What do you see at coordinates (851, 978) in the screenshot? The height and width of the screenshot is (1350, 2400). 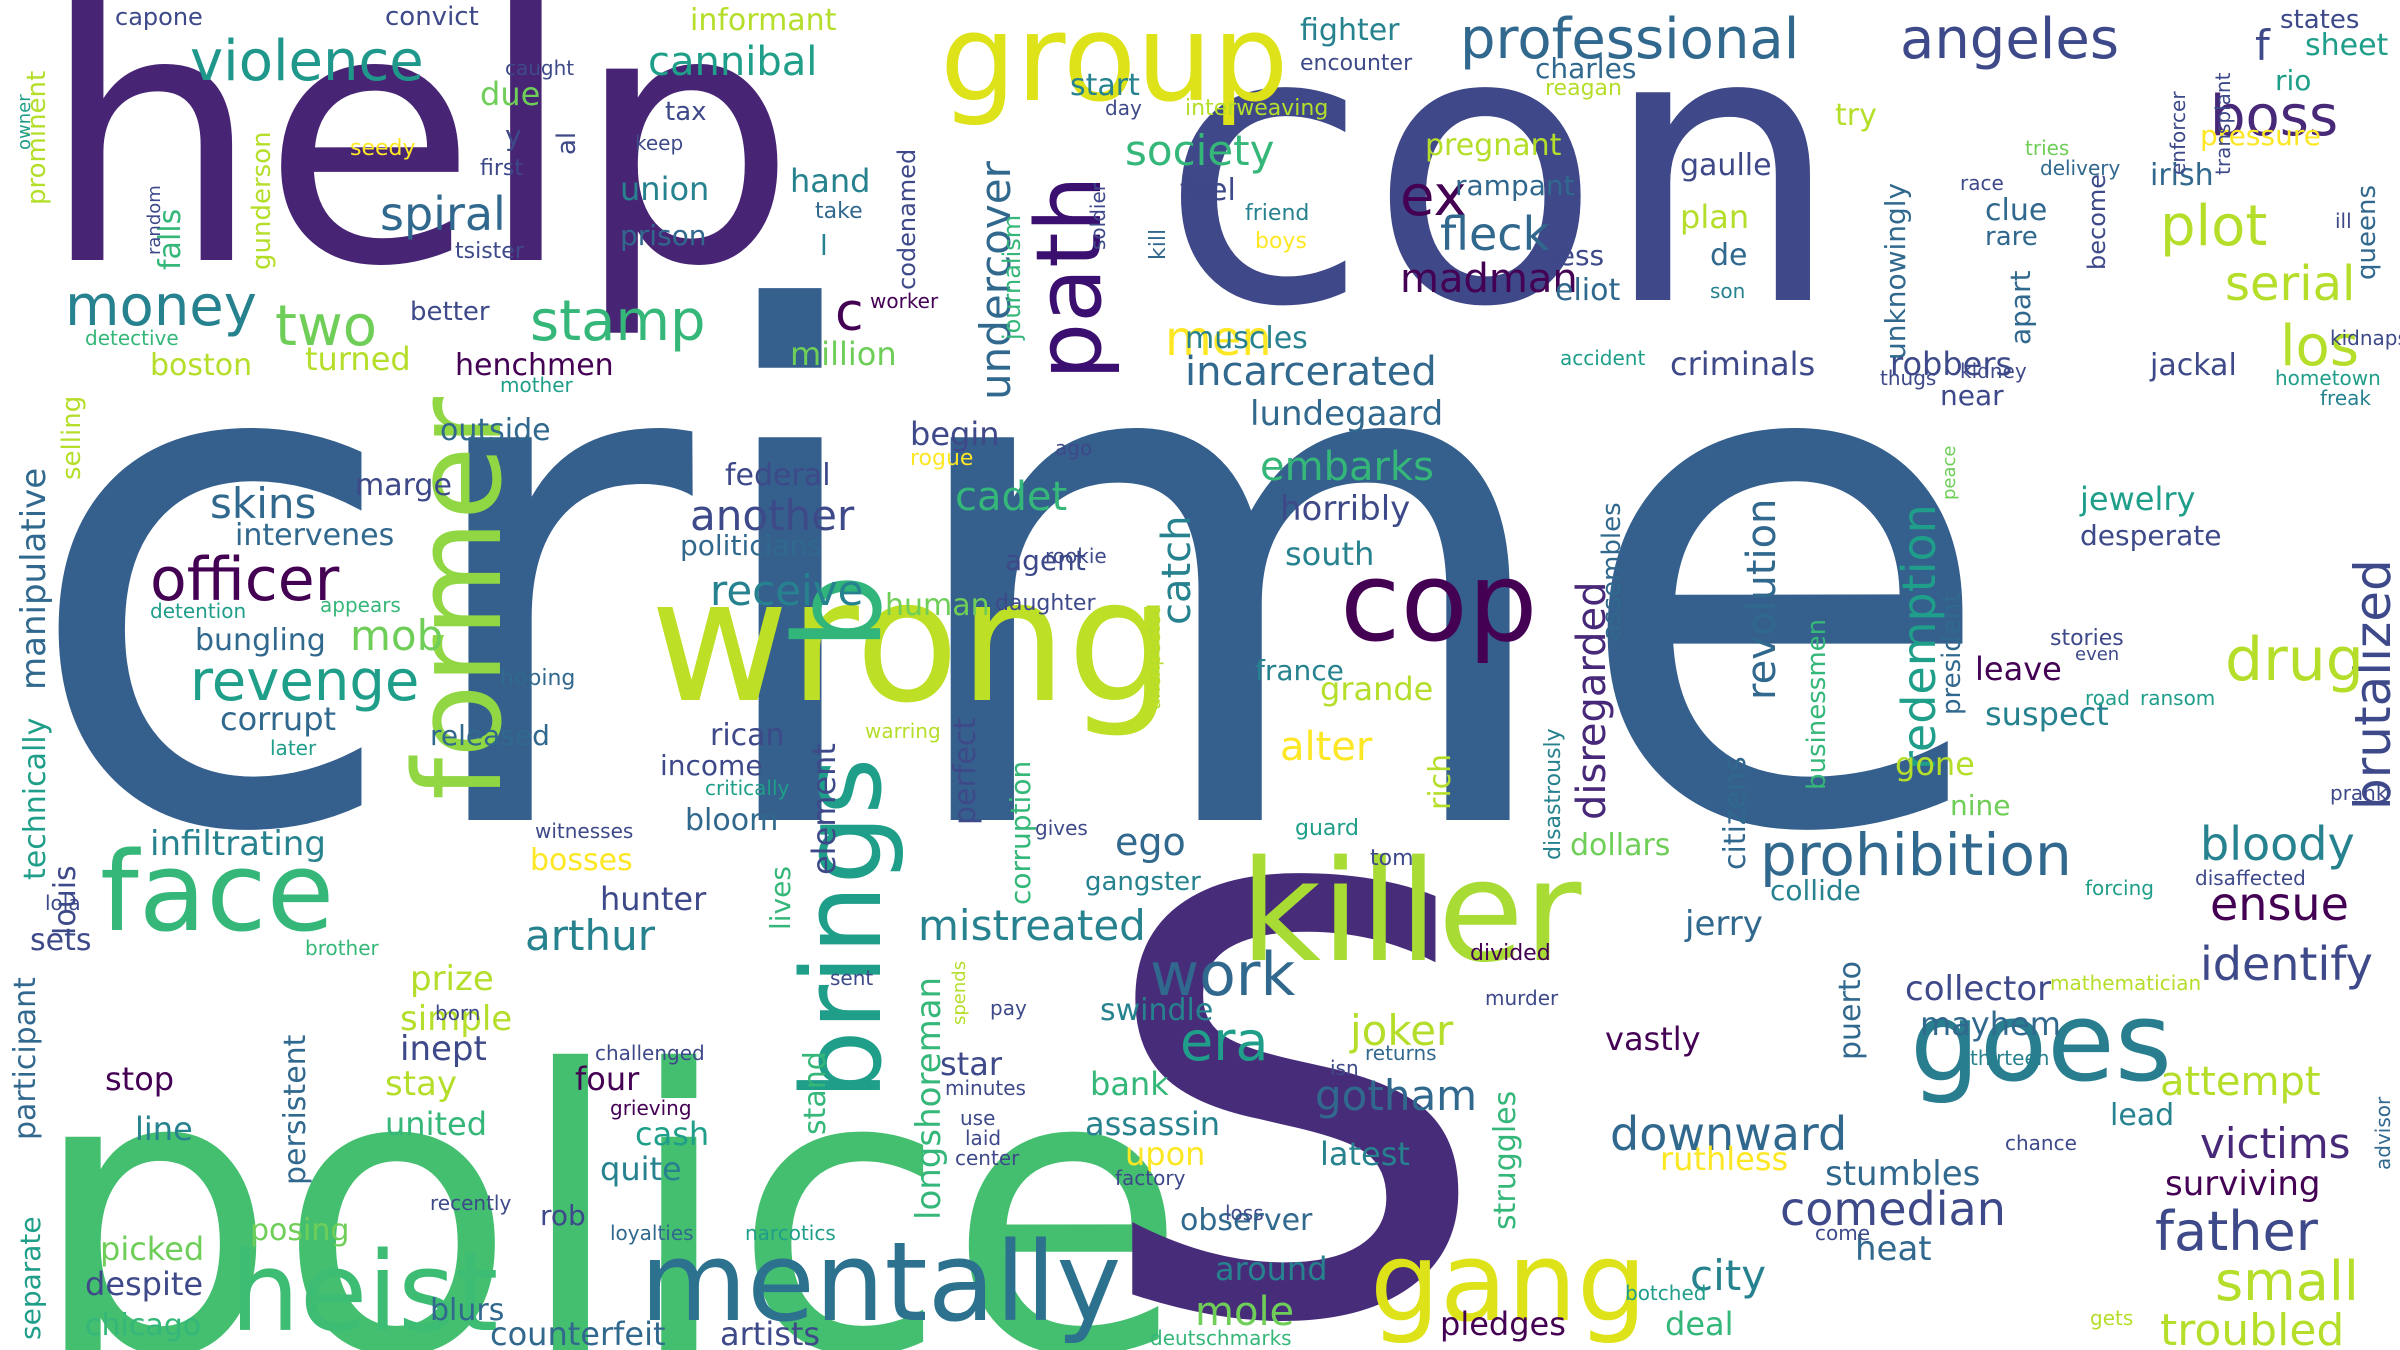 I see `word-sent: sent` at bounding box center [851, 978].